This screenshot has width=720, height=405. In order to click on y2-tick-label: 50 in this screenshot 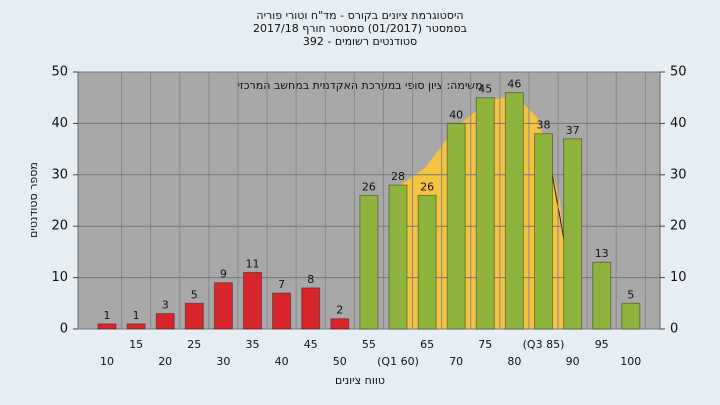, I will do `click(678, 72)`.